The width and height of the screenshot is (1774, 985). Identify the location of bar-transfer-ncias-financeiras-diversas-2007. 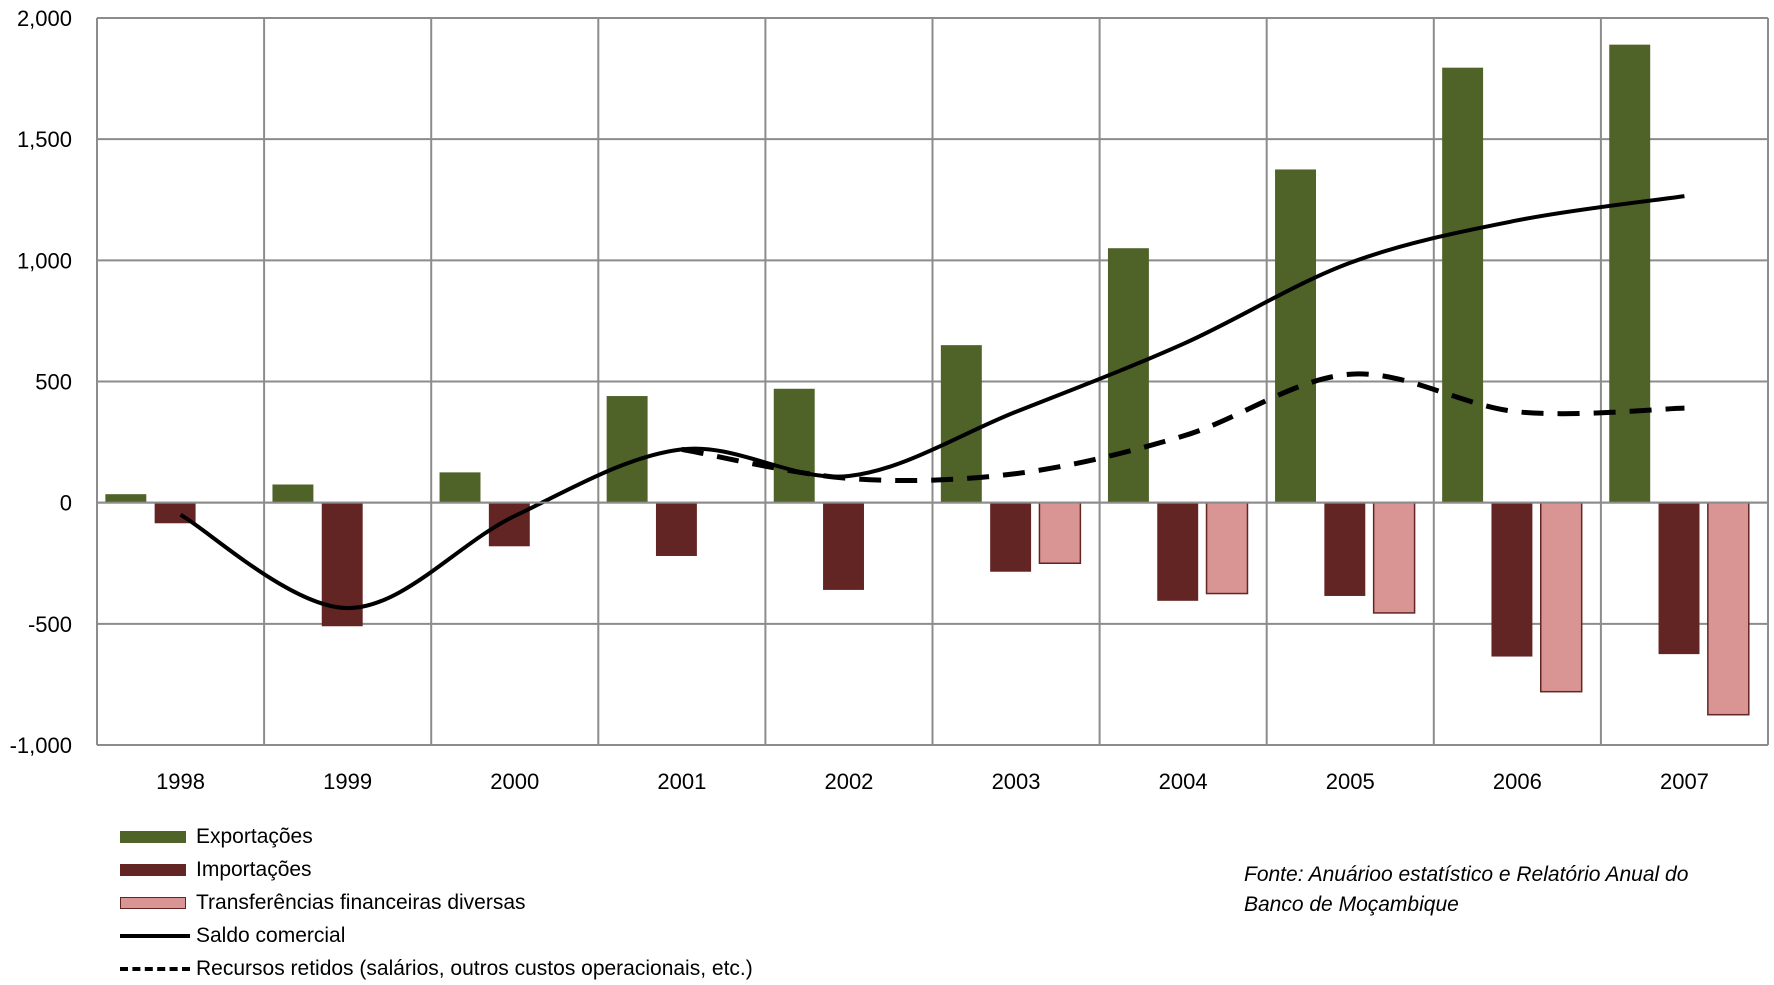
(1728, 608).